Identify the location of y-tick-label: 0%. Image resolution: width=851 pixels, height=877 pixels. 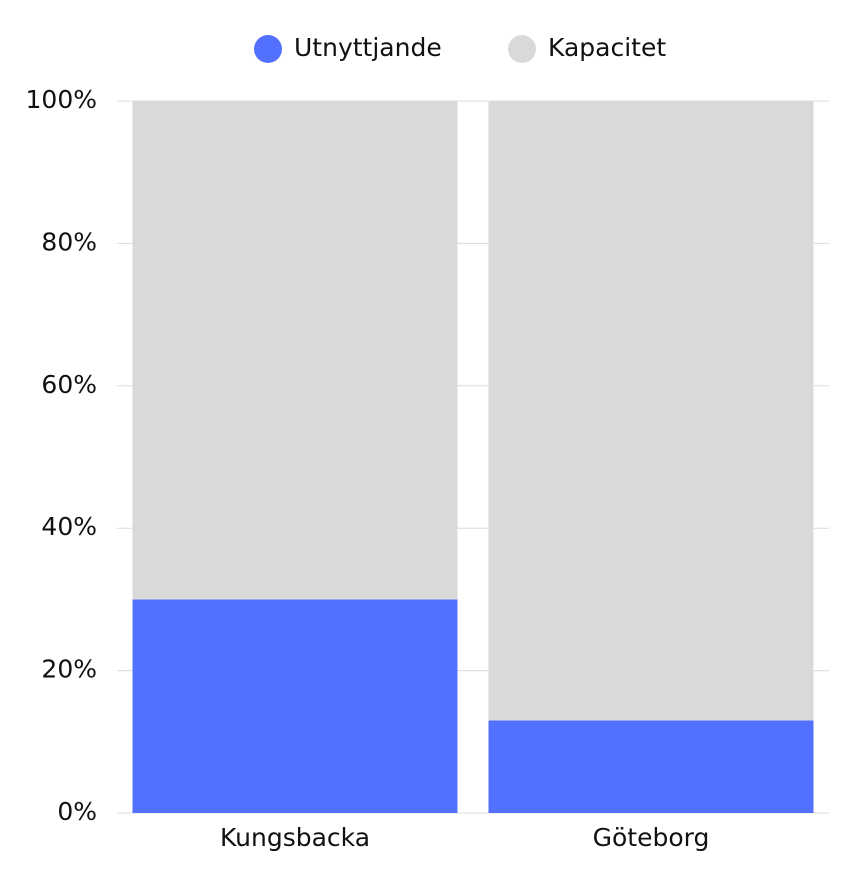
(77, 811).